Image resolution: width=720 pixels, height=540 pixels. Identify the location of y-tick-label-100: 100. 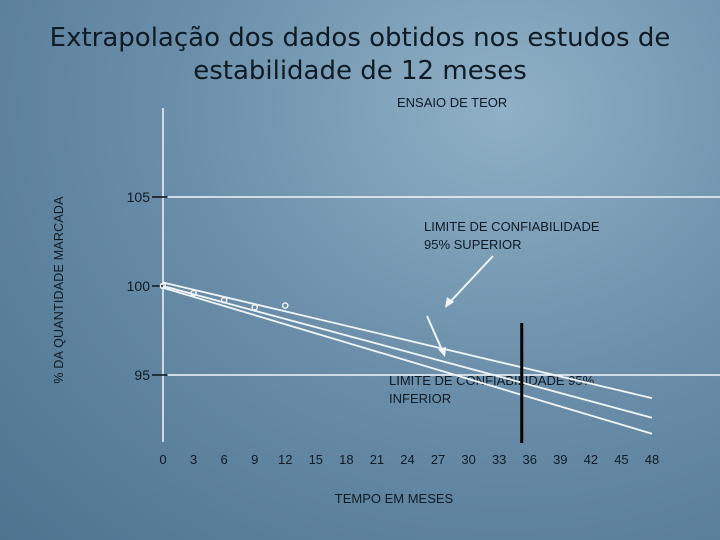
(139, 286).